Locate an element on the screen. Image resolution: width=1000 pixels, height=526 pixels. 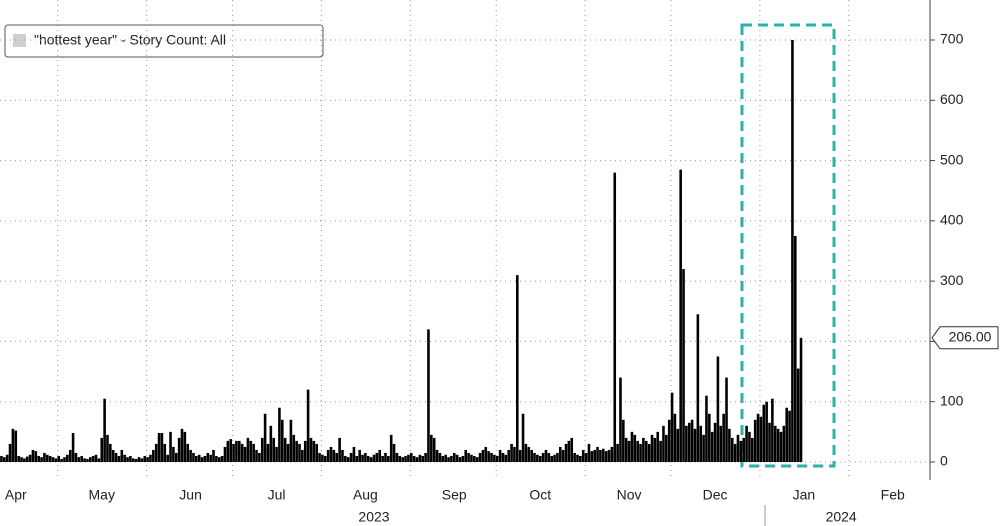
x-tick-label: Feb is located at coordinates (893, 495).